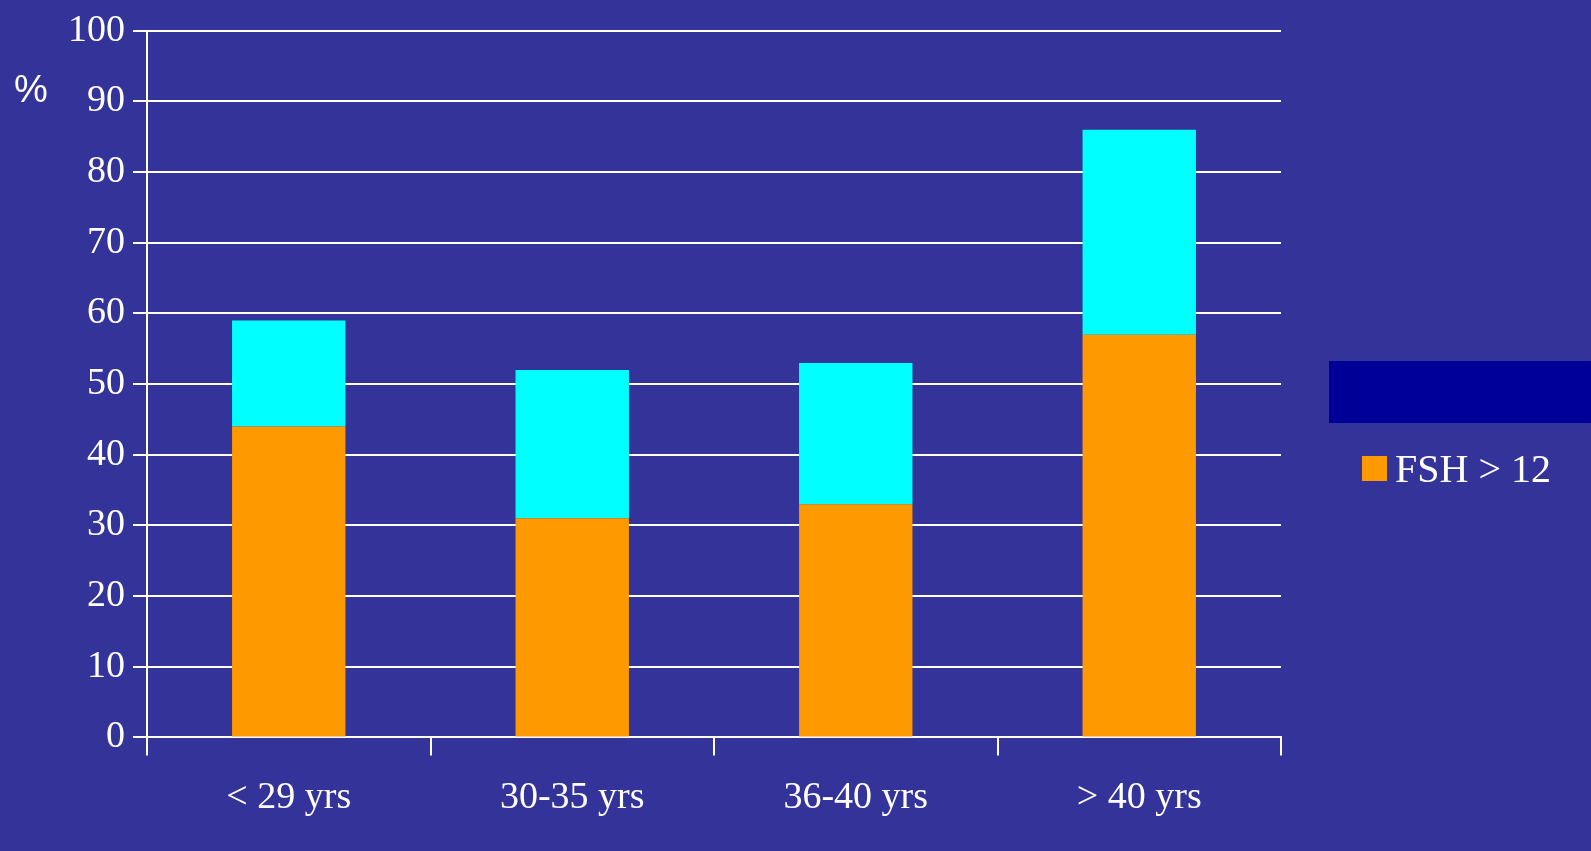  Describe the element at coordinates (106, 98) in the screenshot. I see `y-tick-label: 90` at that location.